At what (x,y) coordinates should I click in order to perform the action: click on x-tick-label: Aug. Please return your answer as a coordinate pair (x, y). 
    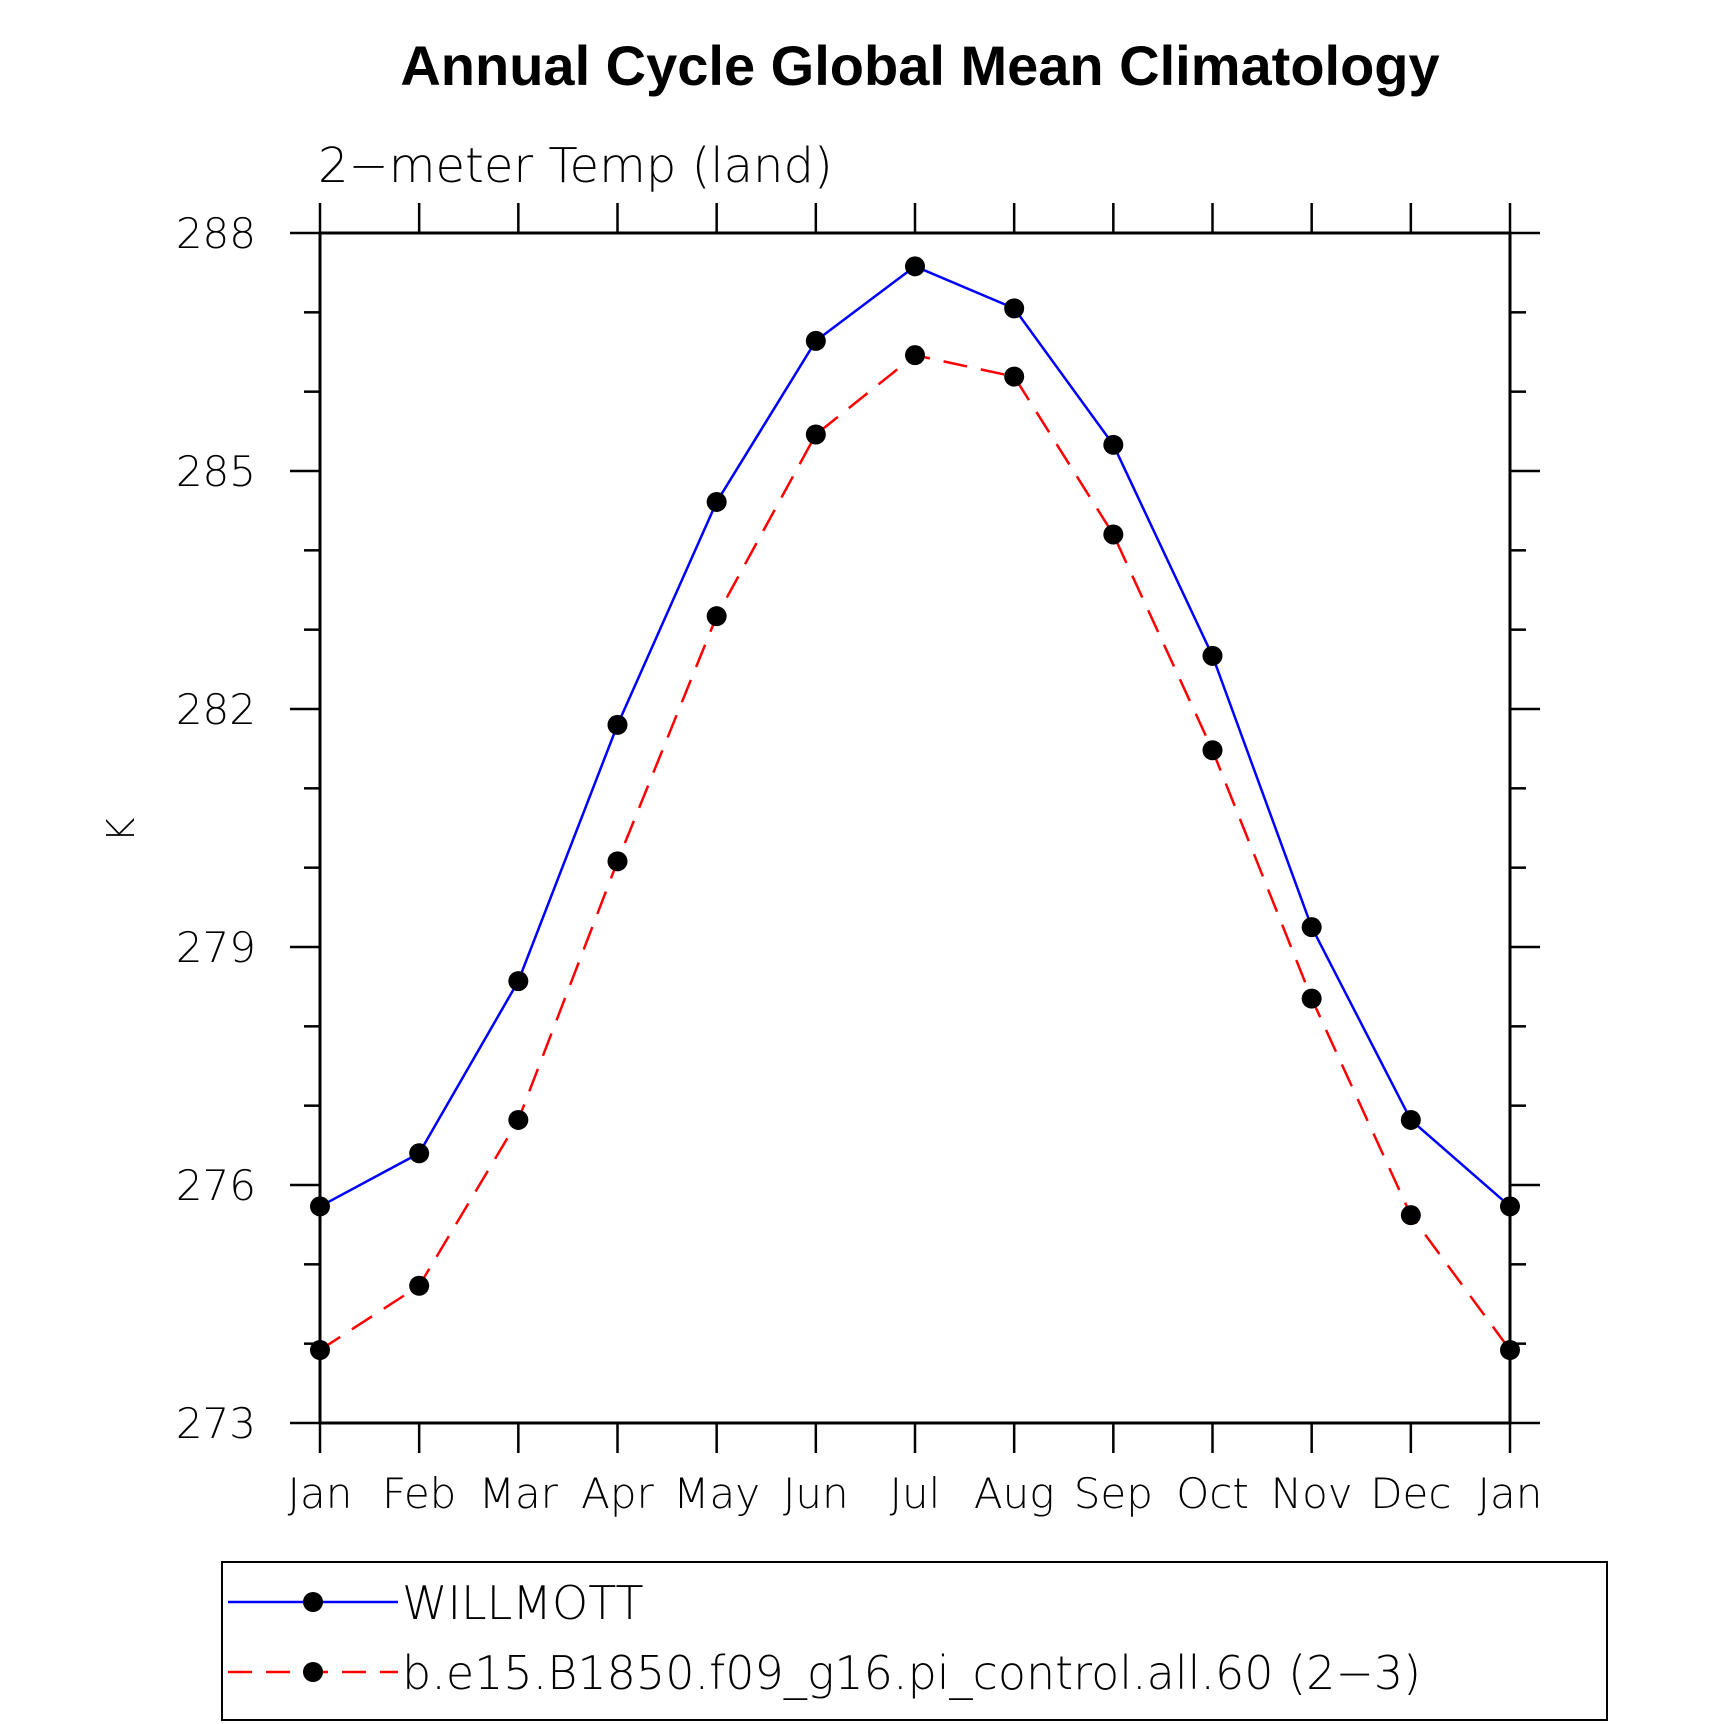
    Looking at the image, I should click on (1014, 1493).